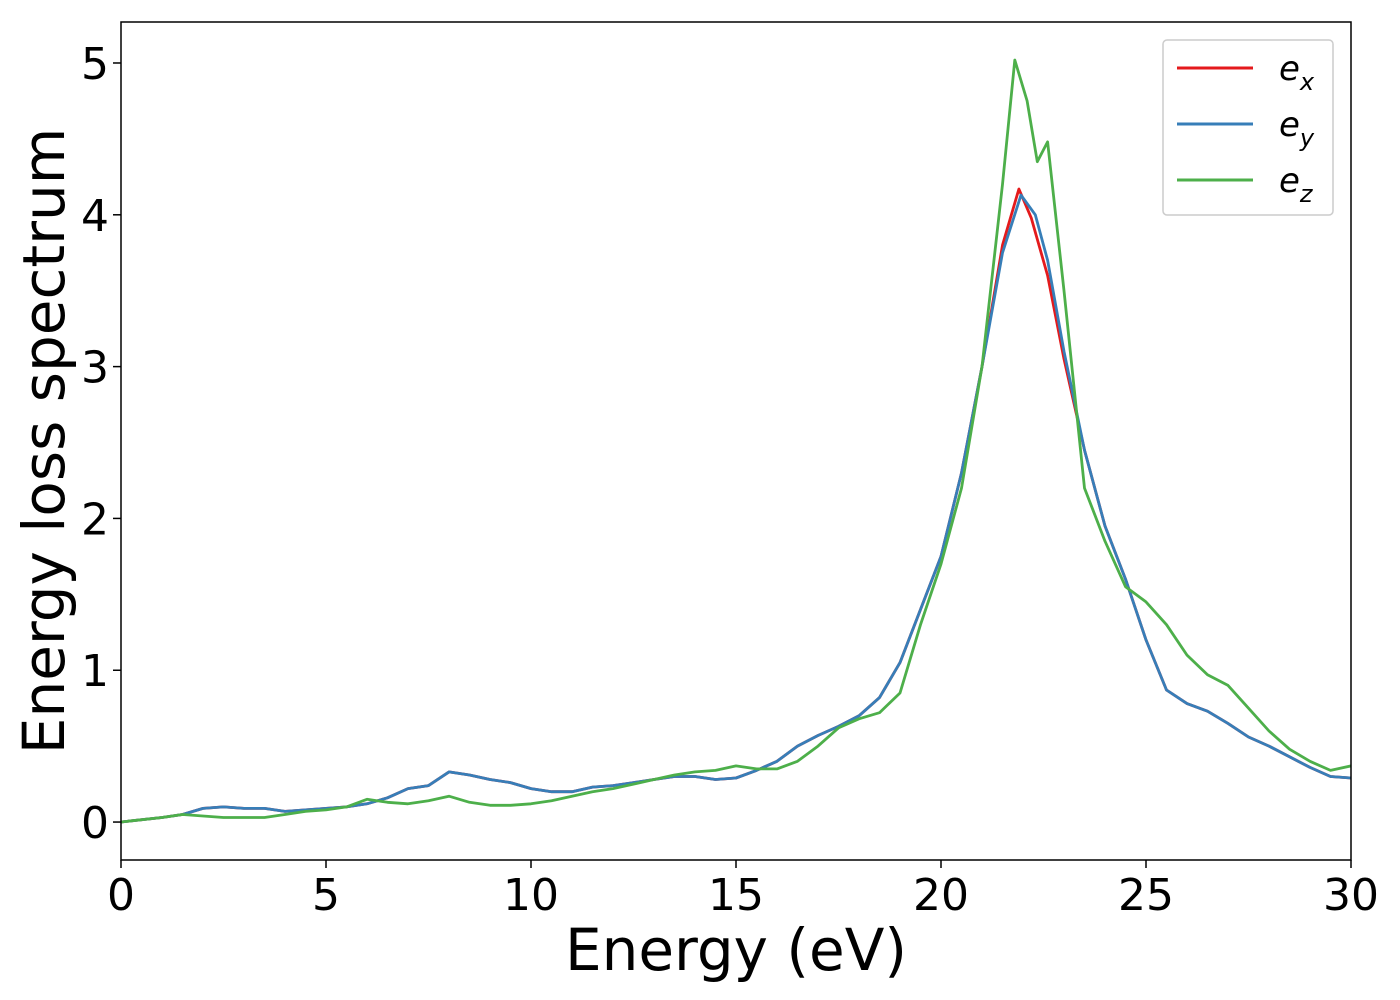 This screenshot has height=1000, width=1400. I want to click on y-tick-label: 5, so click(95, 64).